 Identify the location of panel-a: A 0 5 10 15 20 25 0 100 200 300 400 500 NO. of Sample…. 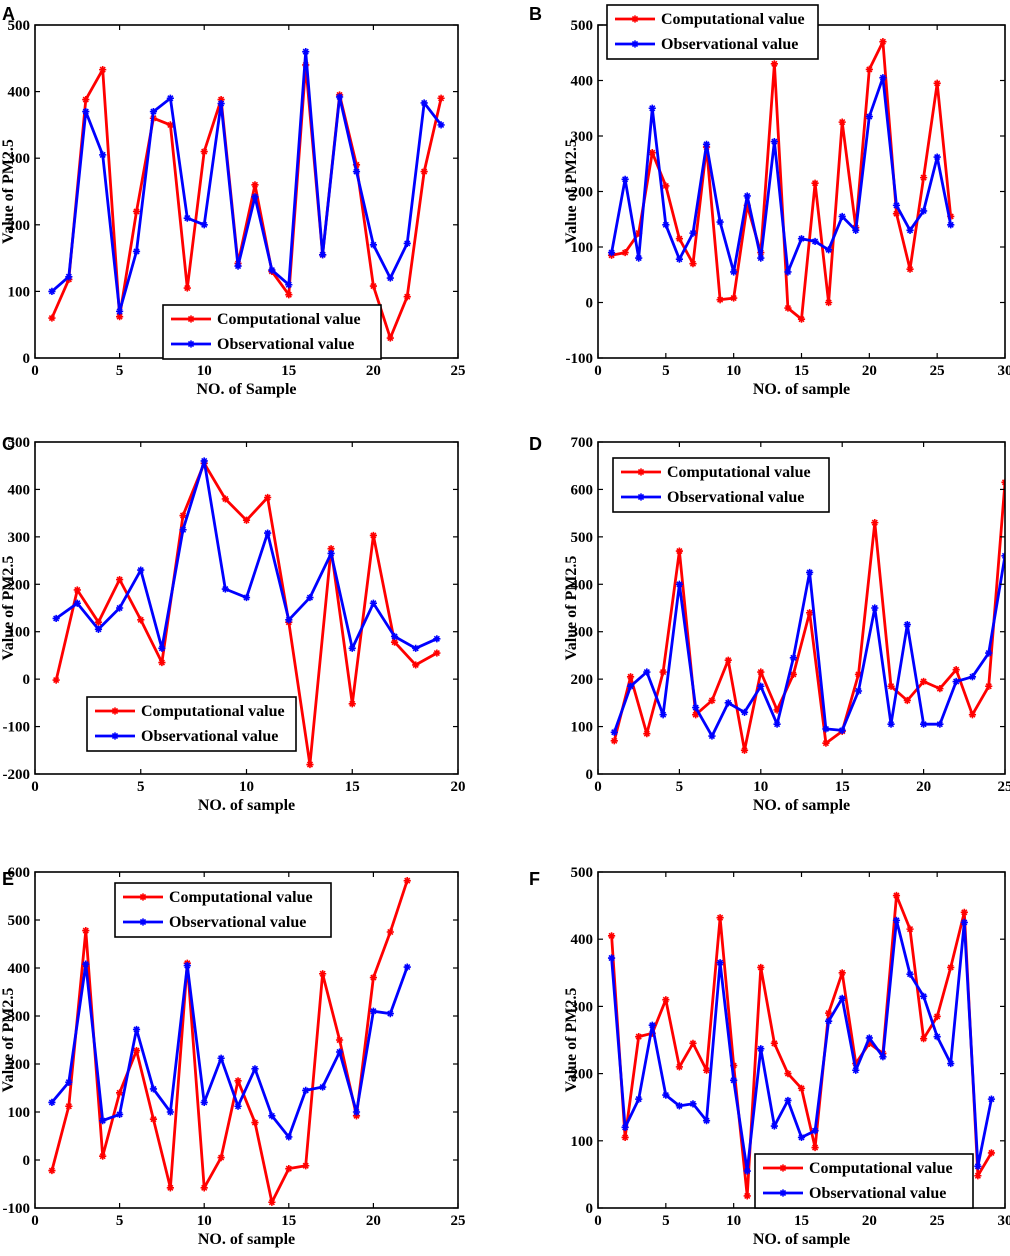
(233, 201).